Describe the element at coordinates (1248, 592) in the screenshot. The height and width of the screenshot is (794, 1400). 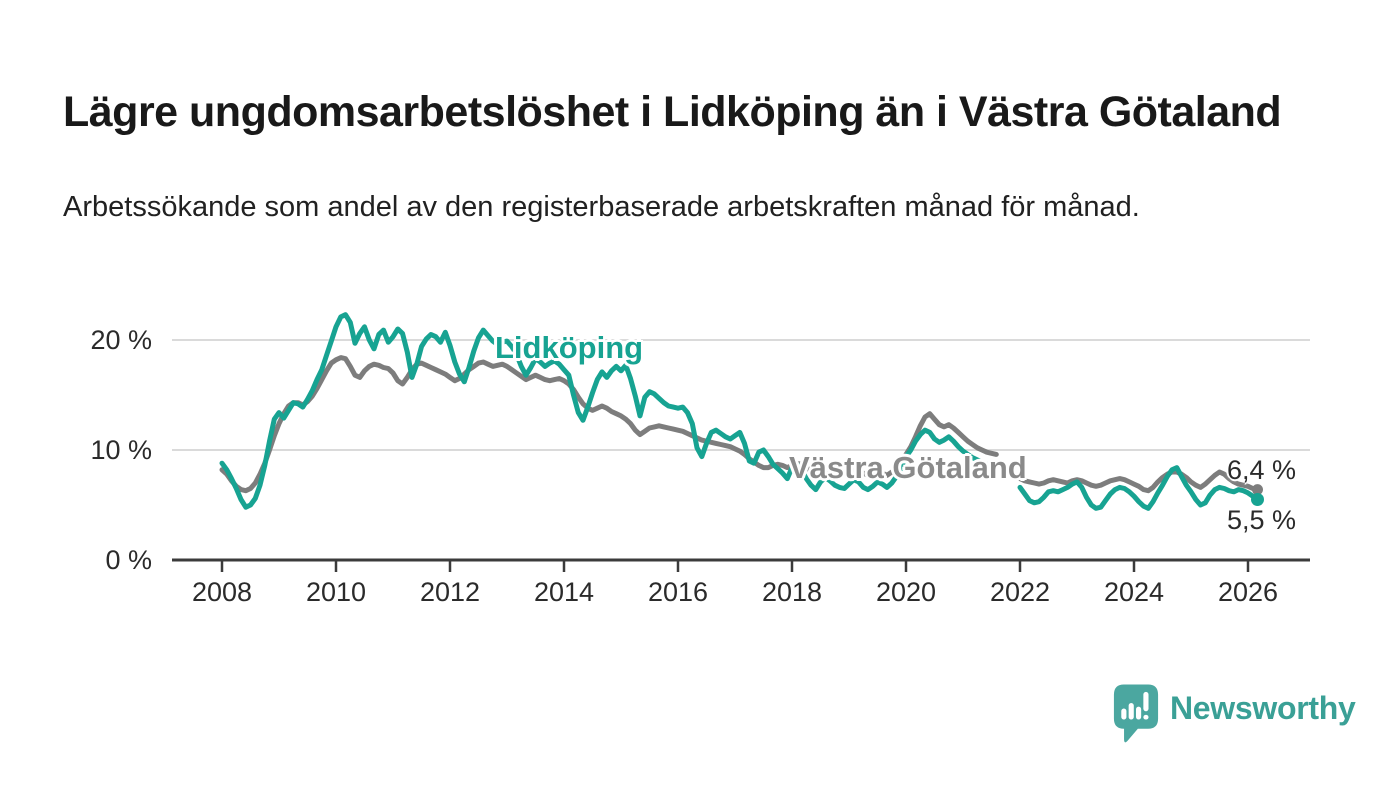
I see `x-tick-label-2026: 2026` at that location.